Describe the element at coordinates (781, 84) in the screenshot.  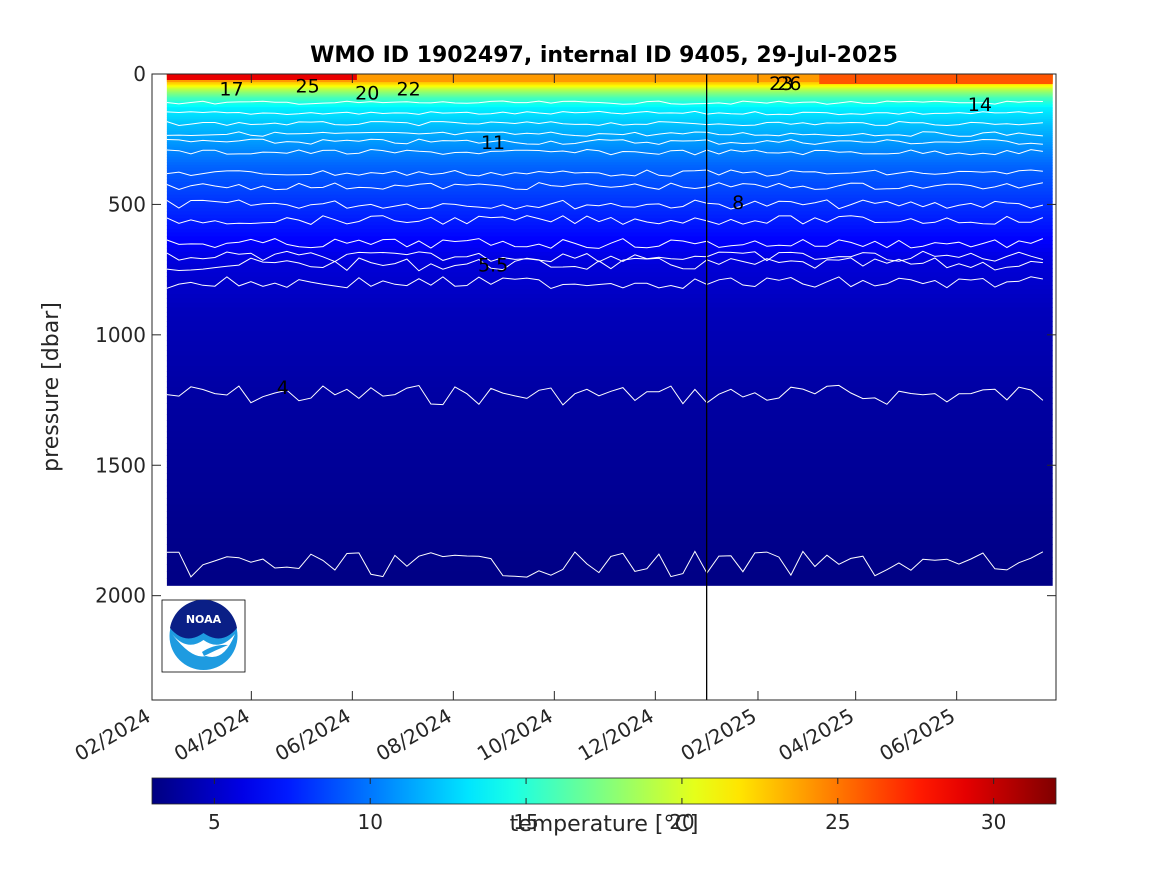
I see `contour-label: 23` at that location.